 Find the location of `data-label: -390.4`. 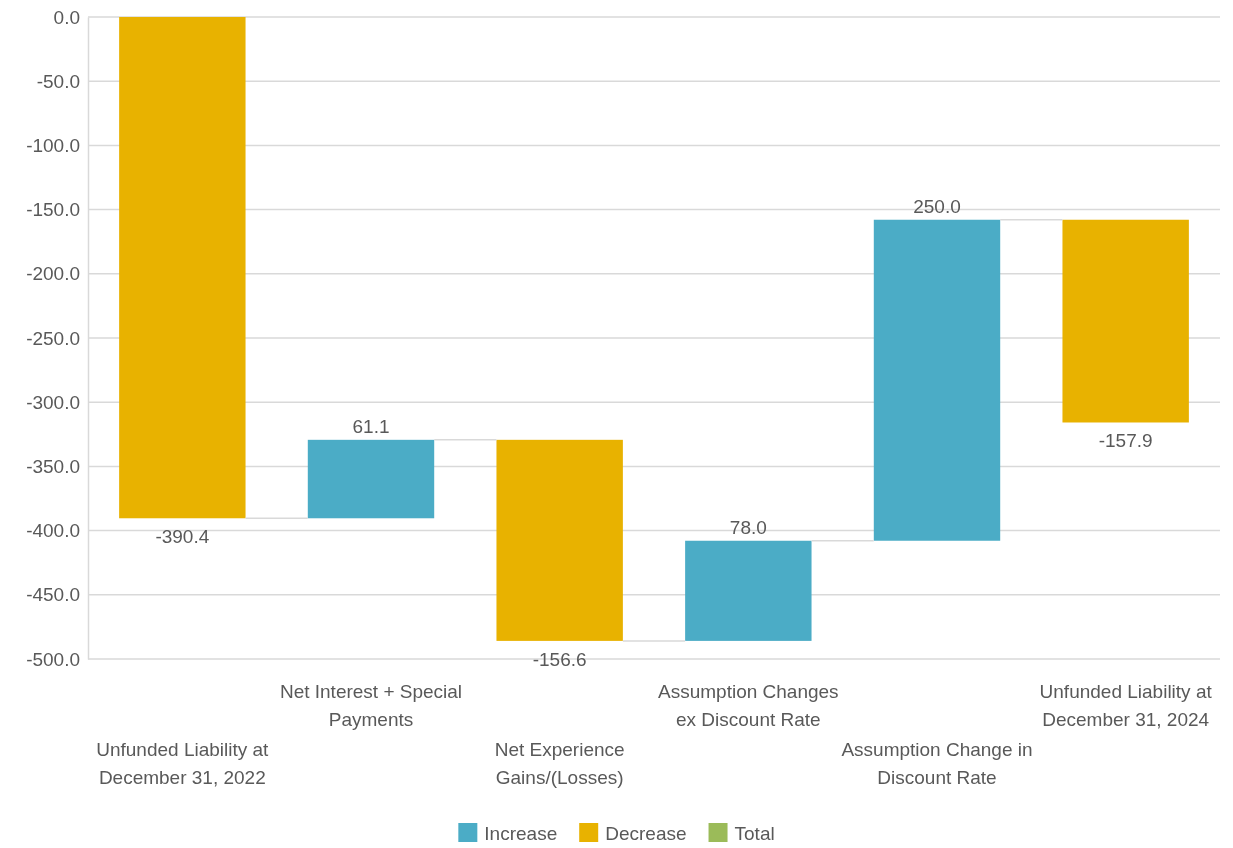

data-label: -390.4 is located at coordinates (182, 537).